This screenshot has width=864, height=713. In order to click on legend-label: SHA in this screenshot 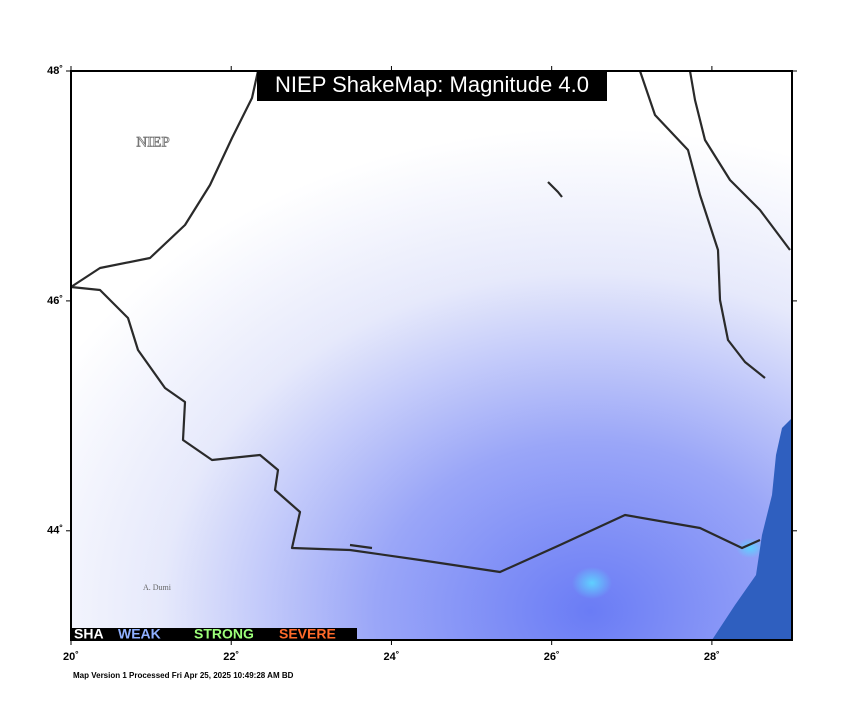, I will do `click(89, 634)`.